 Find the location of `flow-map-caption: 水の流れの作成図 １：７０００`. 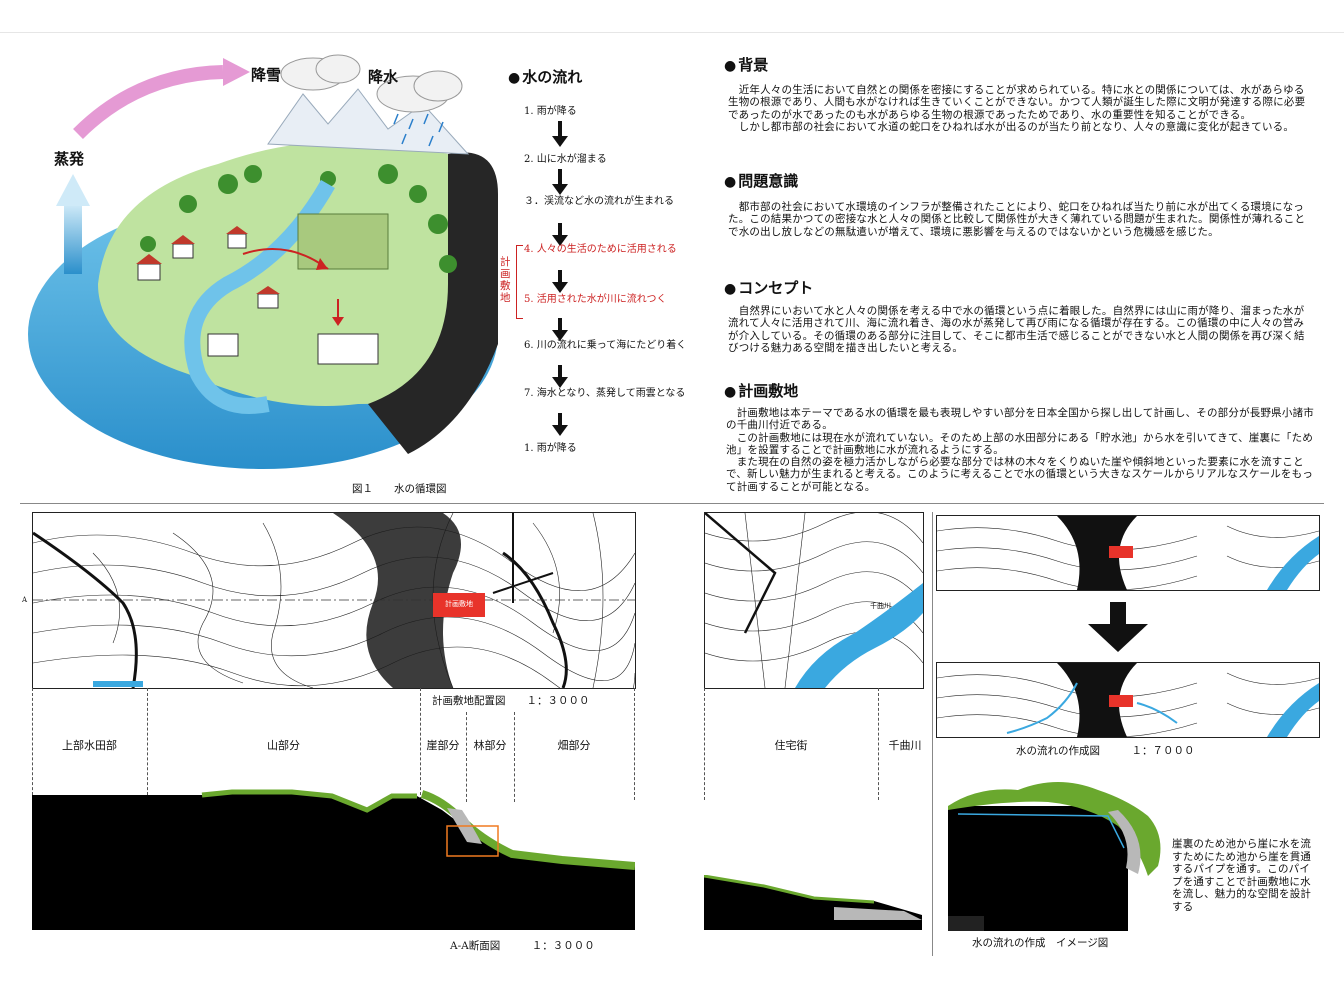

flow-map-caption: 水の流れの作成図 １：７０００ is located at coordinates (1105, 751).